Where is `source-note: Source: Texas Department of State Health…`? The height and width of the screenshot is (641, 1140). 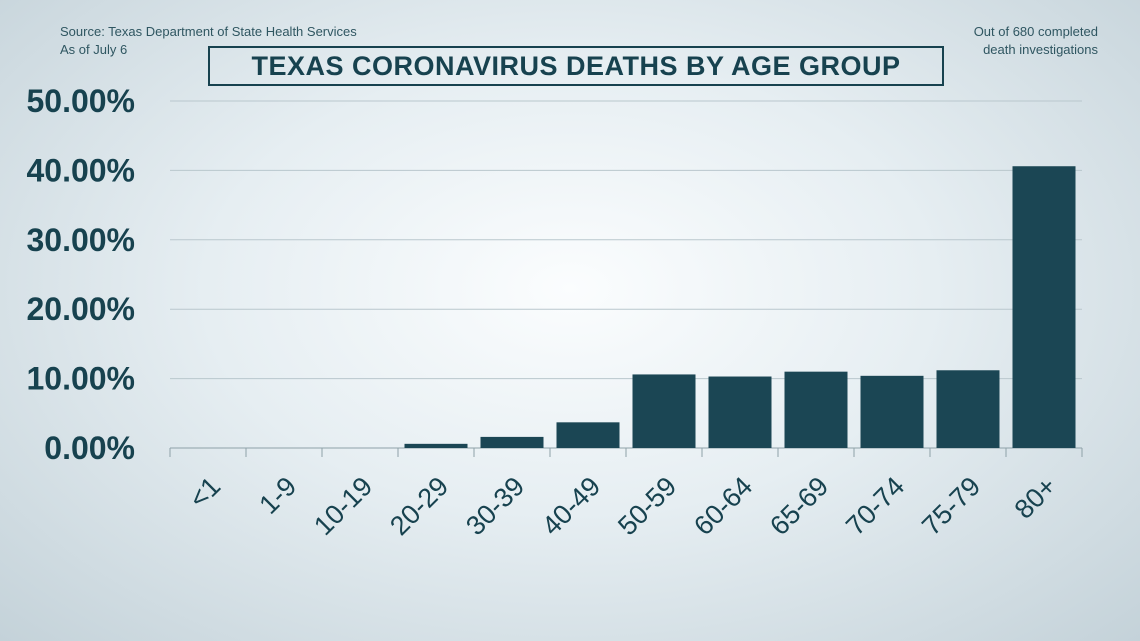
source-note: Source: Texas Department of State Health… is located at coordinates (208, 41).